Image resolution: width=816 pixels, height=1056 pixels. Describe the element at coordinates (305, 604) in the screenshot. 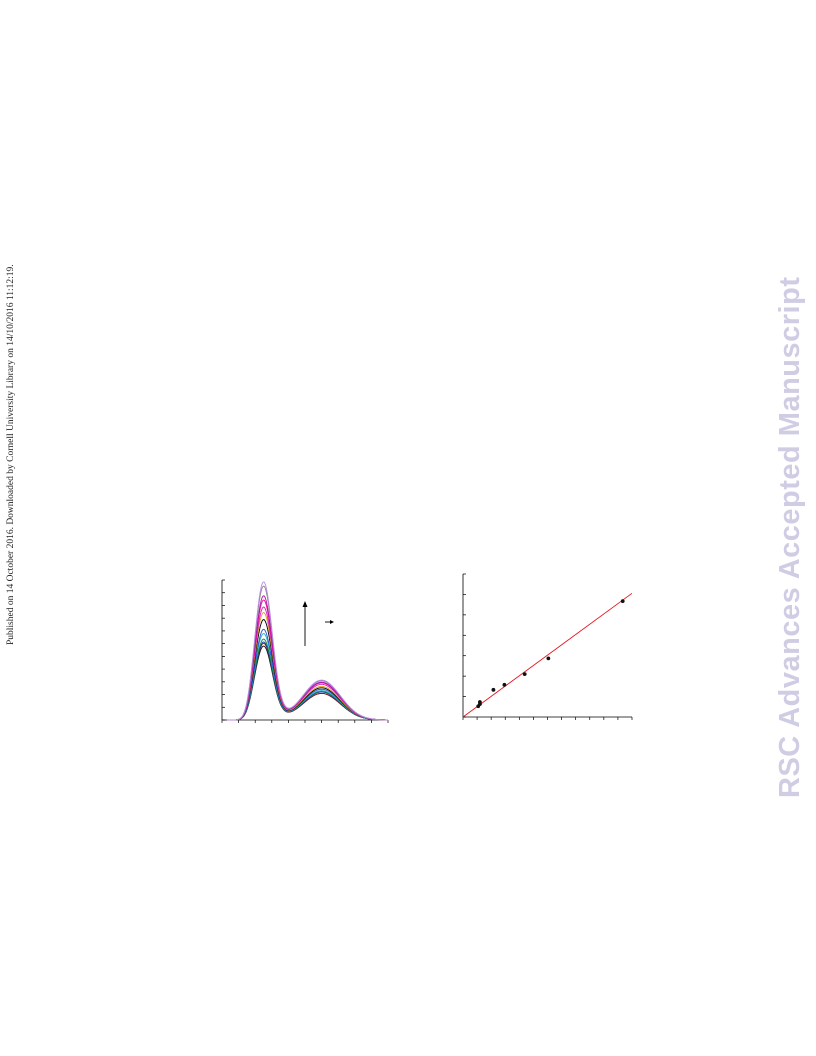

I see `increase-arrow-head` at that location.